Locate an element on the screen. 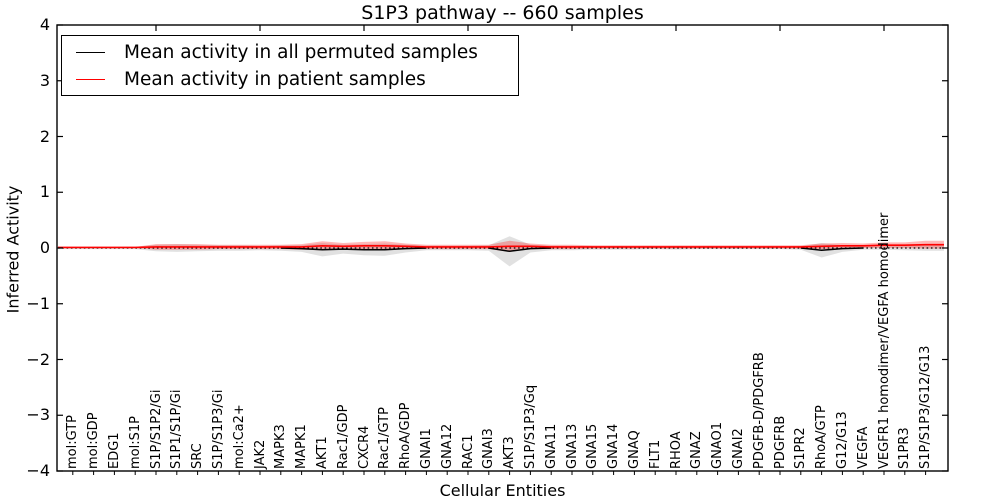 Image resolution: width=1000 pixels, height=500 pixels. chart-title: S1P3 pathway -- 660 samples is located at coordinates (502, 13).